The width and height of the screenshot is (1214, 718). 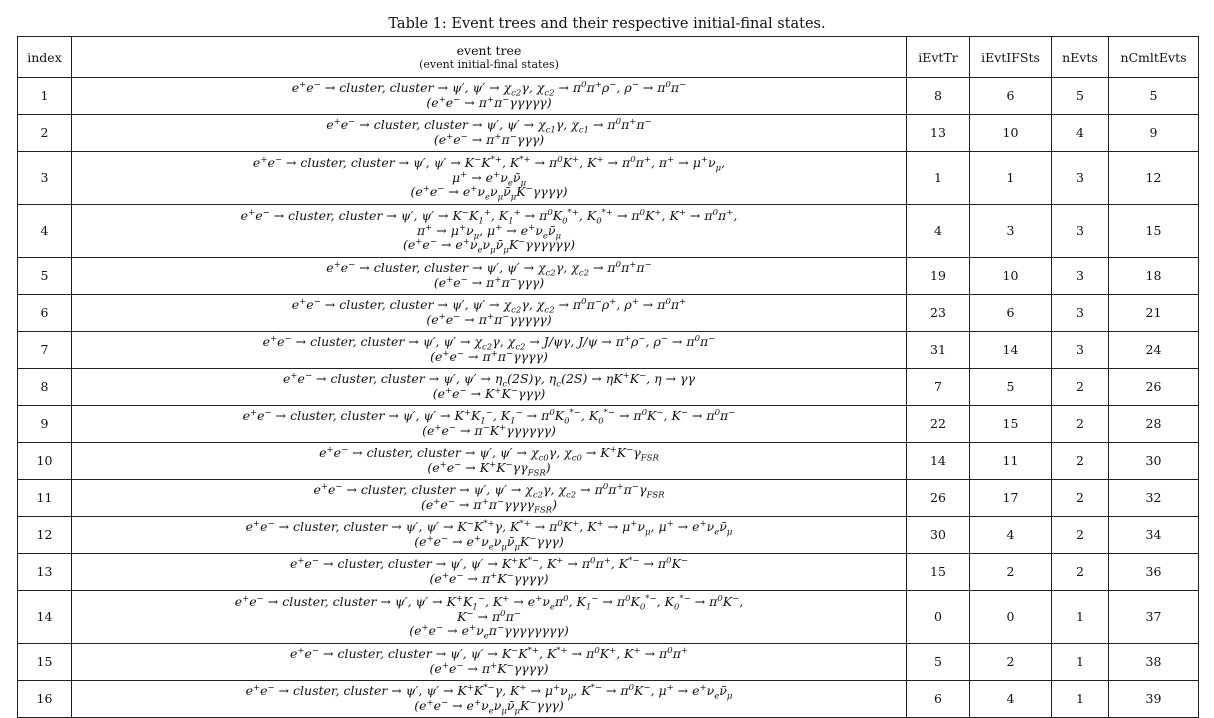 What do you see at coordinates (44, 461) in the screenshot?
I see `row-index-cell: 10` at bounding box center [44, 461].